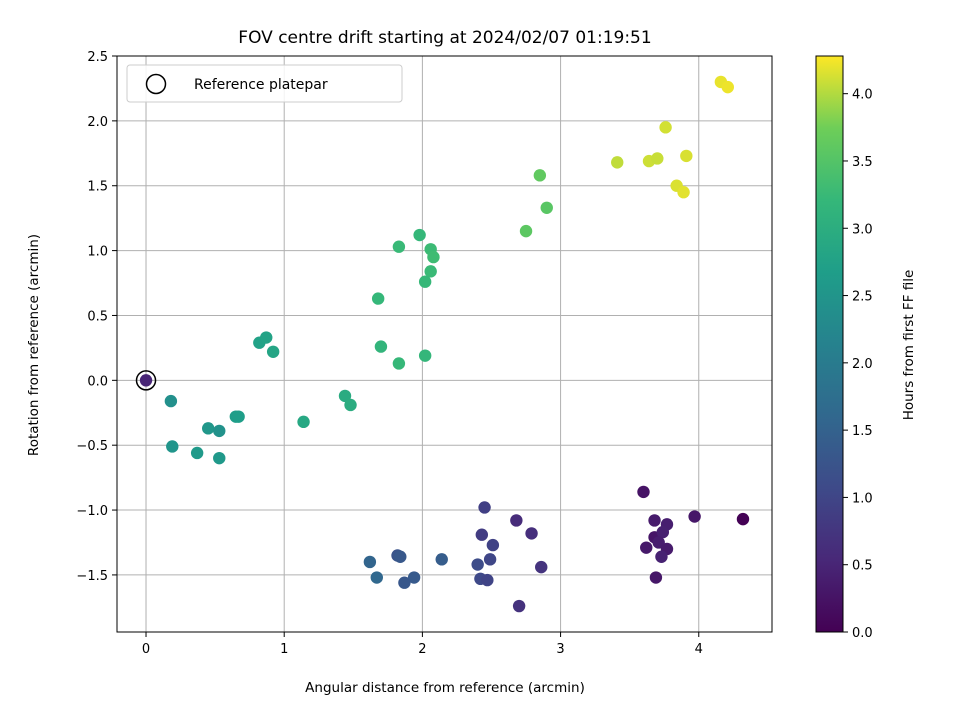  I want to click on legend-box, so click(264, 83).